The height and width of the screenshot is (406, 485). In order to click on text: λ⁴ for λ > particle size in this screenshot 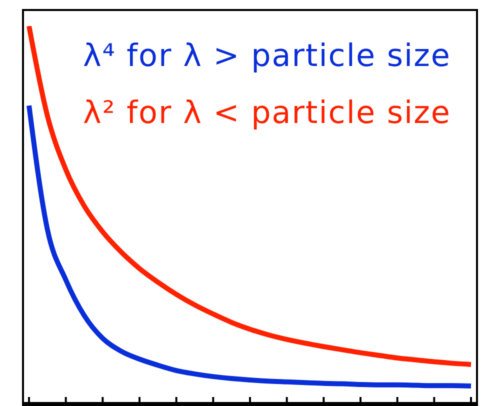, I will do `click(266, 56)`.